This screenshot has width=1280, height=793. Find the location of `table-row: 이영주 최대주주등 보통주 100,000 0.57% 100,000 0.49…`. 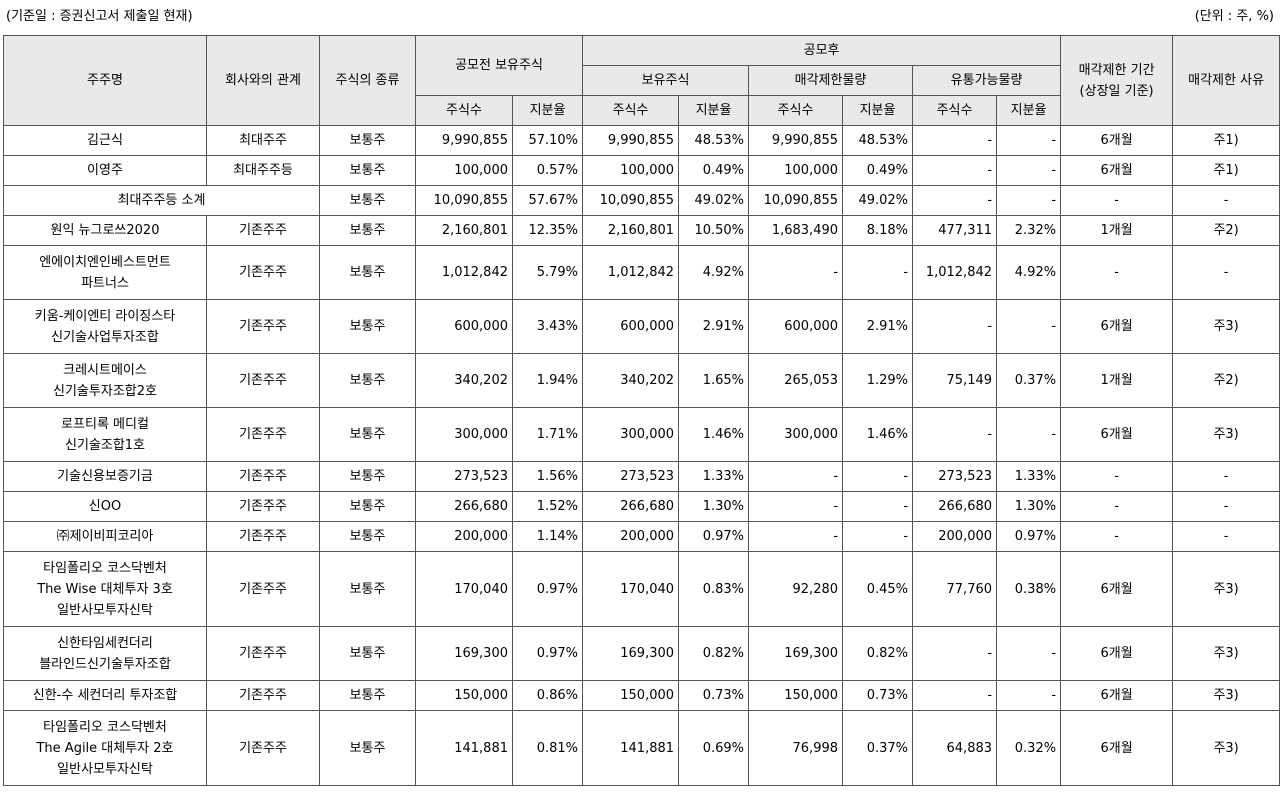

table-row: 이영주 최대주주등 보통주 100,000 0.57% 100,000 0.49… is located at coordinates (641, 170).